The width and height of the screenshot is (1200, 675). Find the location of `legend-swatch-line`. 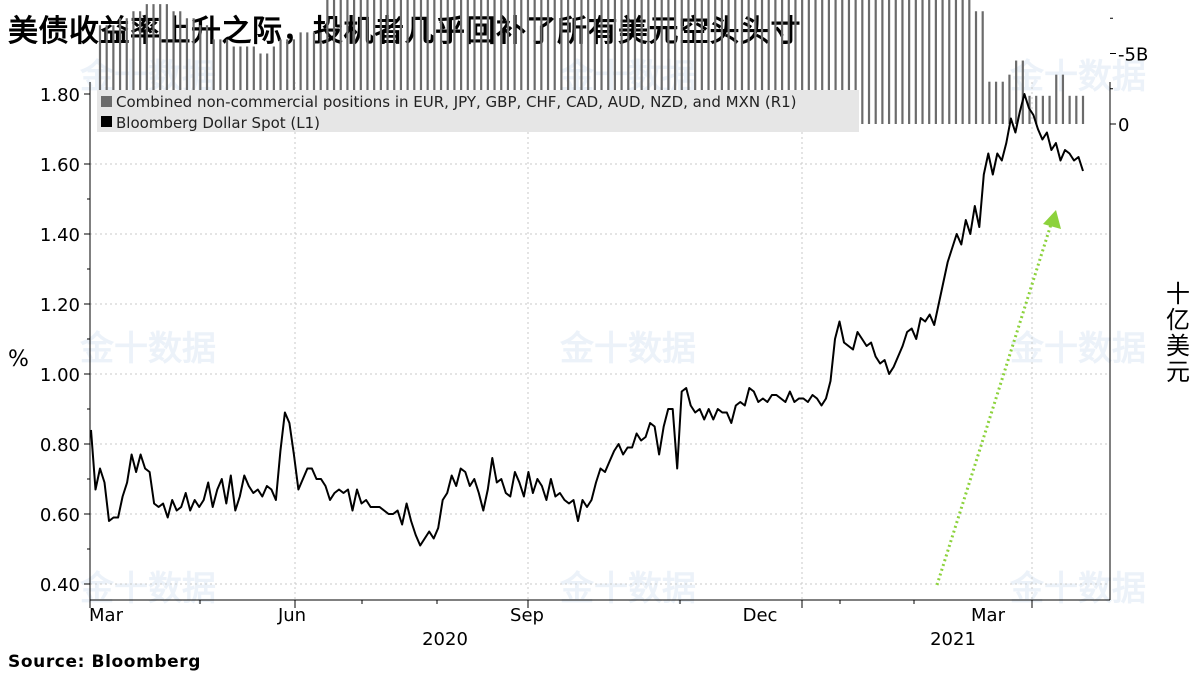

legend-swatch-line is located at coordinates (106, 121).